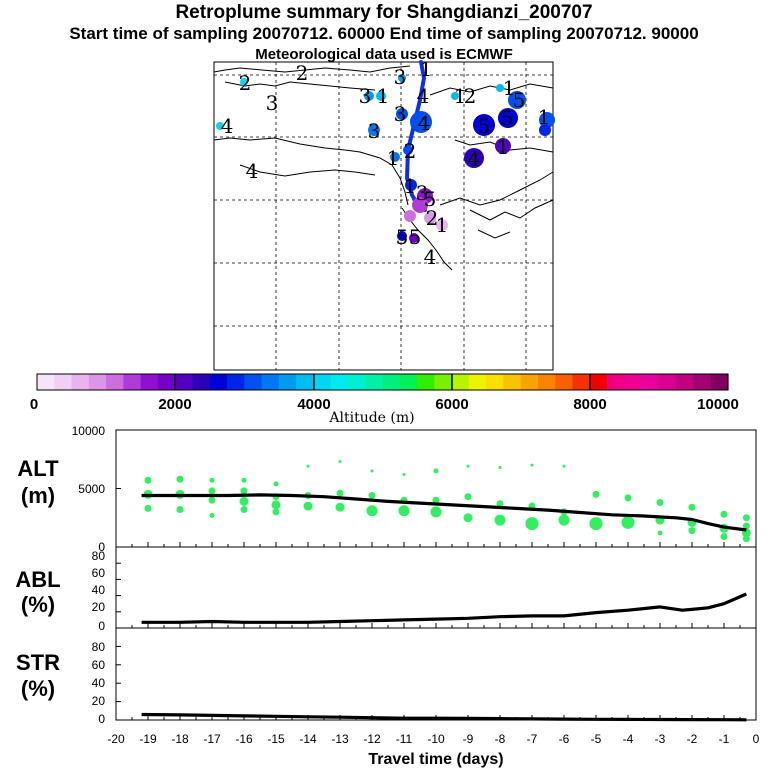  What do you see at coordinates (444, 608) in the screenshot?
I see `abl-series` at bounding box center [444, 608].